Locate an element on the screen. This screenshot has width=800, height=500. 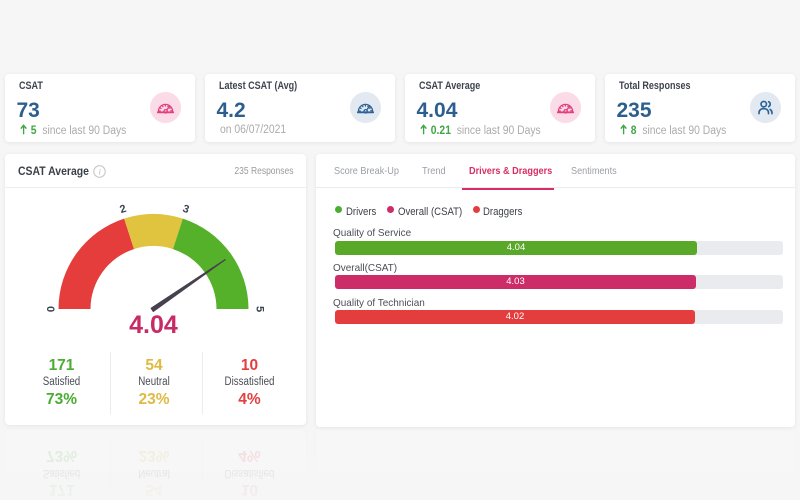
svg-text: 4.04 is located at coordinates (153, 325).